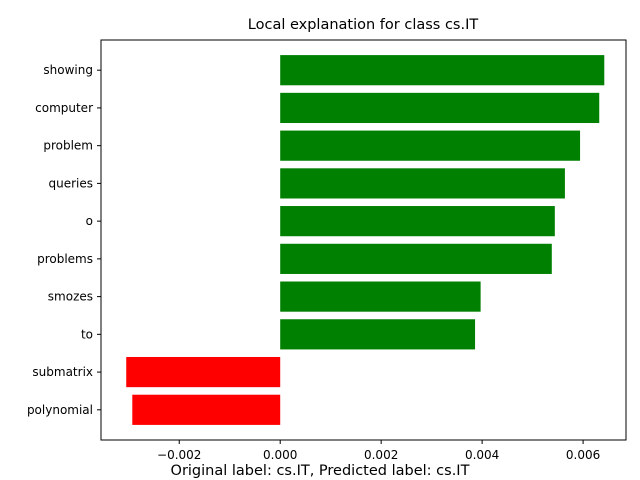  I want to click on bar-submatrix, so click(203, 372).